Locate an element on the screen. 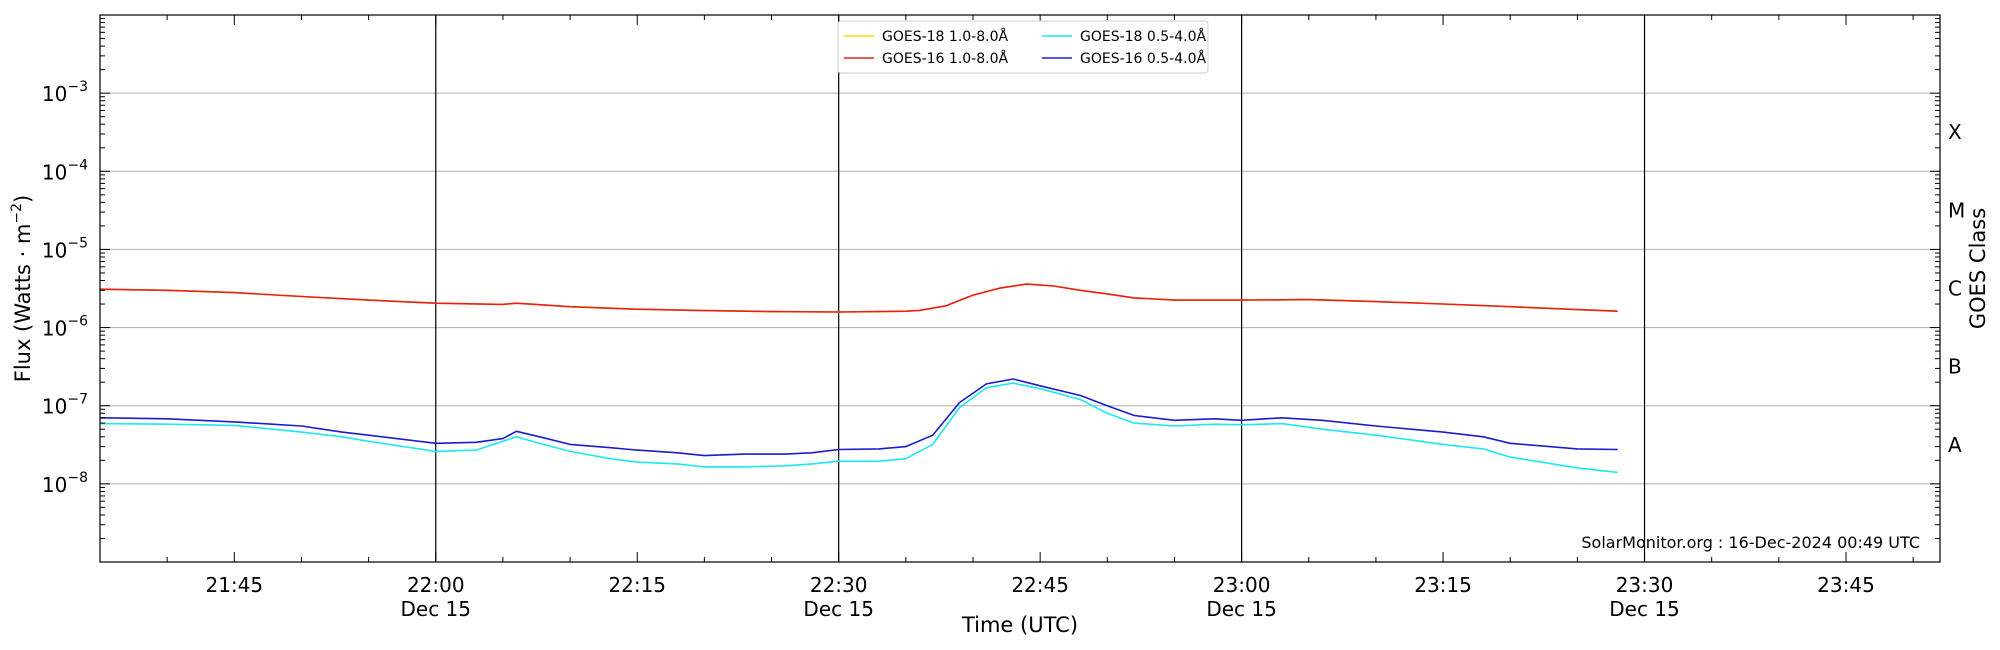 This screenshot has width=2000, height=650. legend-entry-3: GOES-16 0.5-4.0Å is located at coordinates (1124, 58).